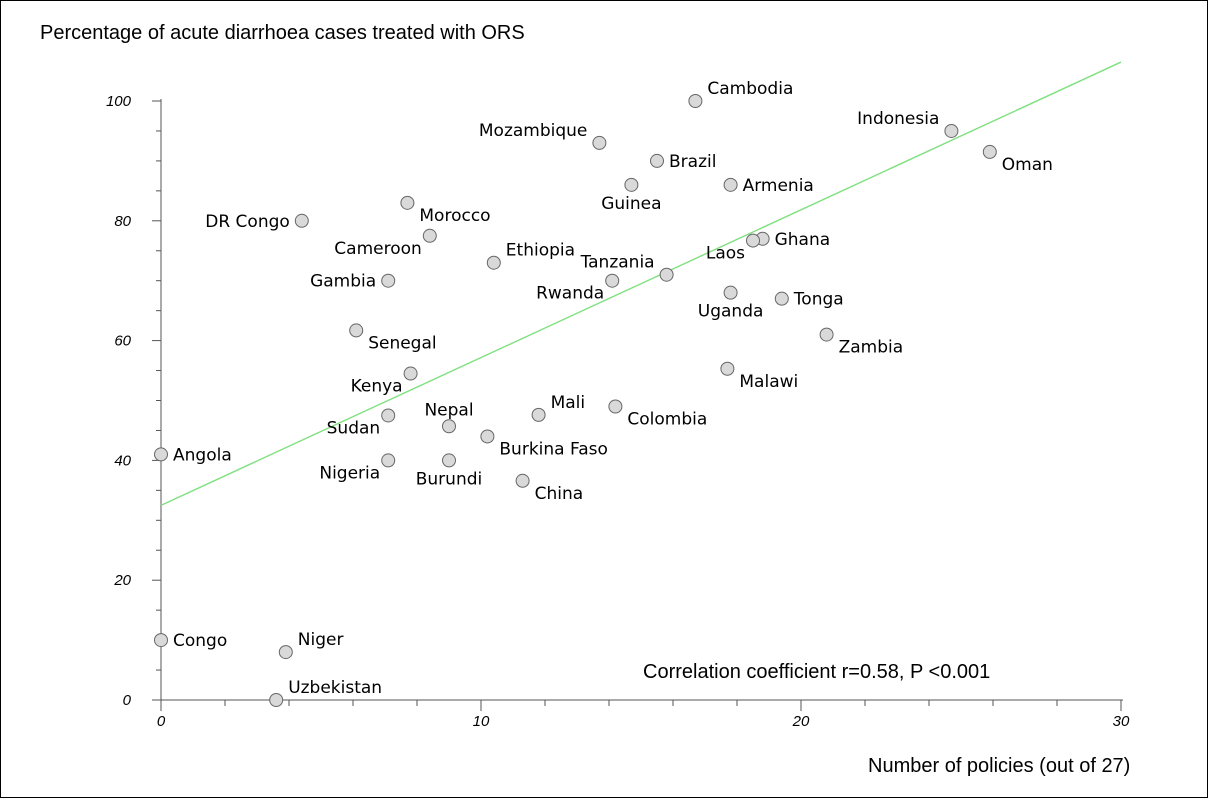  Describe the element at coordinates (553, 449) in the screenshot. I see `point-label: Burkina Faso` at that location.